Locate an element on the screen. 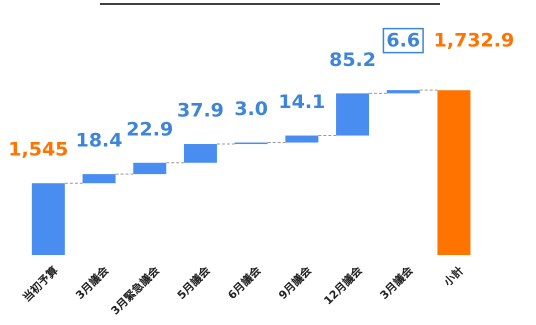 This screenshot has height=325, width=536. value-label: 22.9 is located at coordinates (149, 129).